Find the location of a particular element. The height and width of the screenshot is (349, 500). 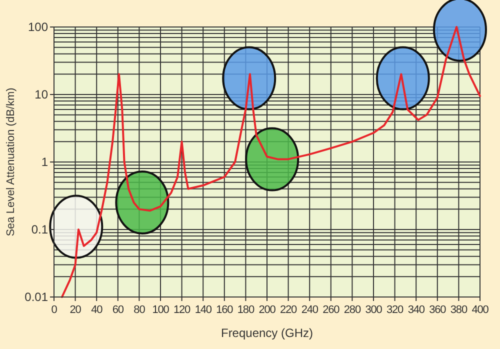

x-tick-label: 200 is located at coordinates (267, 310).